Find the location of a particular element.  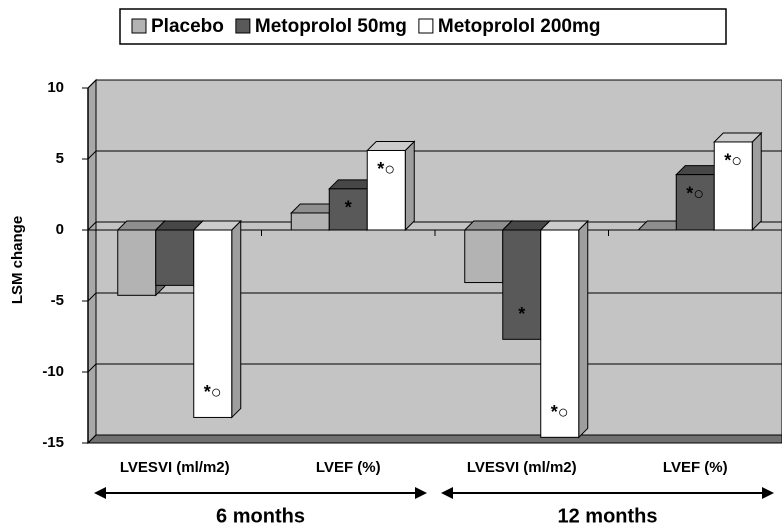

legend-label: Placebo is located at coordinates (187, 26).